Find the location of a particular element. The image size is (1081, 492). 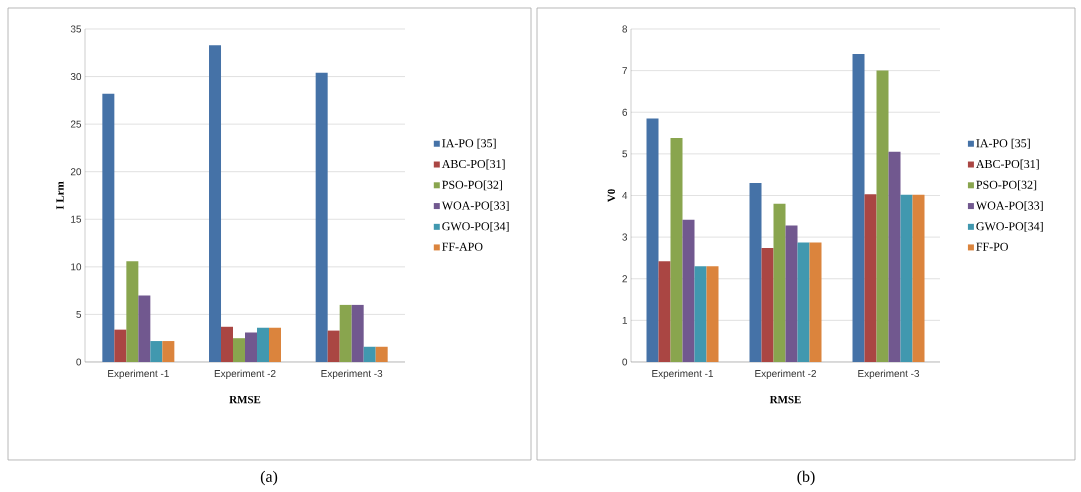

y-tick-label: 8 is located at coordinates (625, 29).